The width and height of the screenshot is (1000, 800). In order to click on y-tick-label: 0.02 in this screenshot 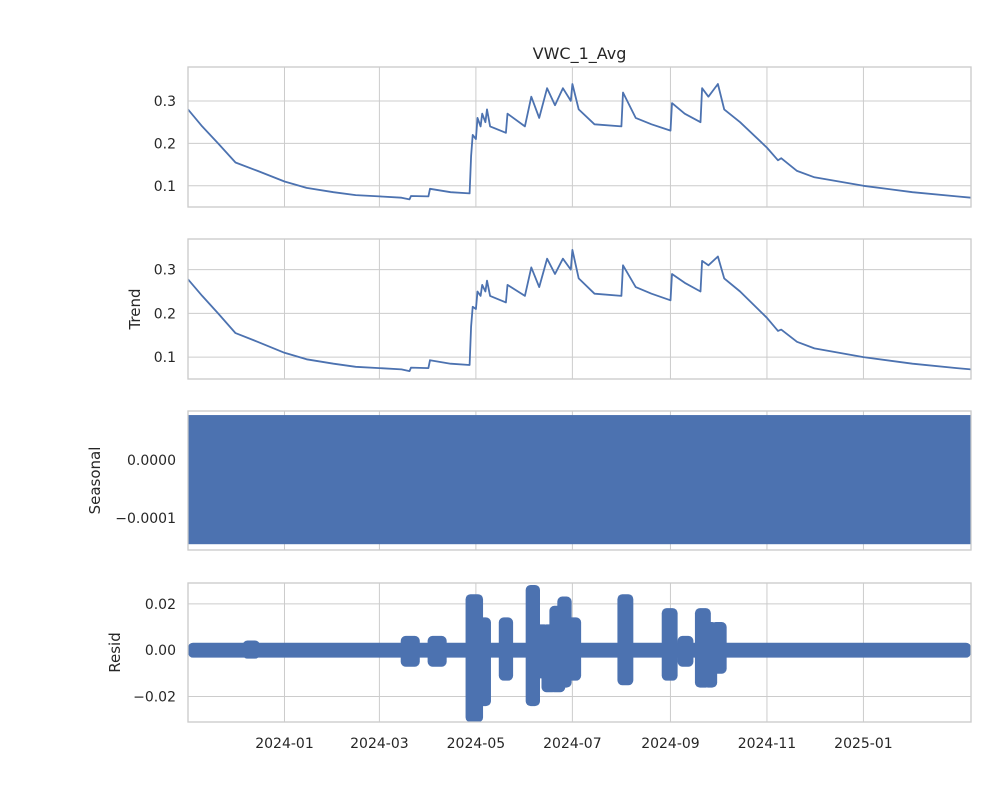, I will do `click(160, 605)`.